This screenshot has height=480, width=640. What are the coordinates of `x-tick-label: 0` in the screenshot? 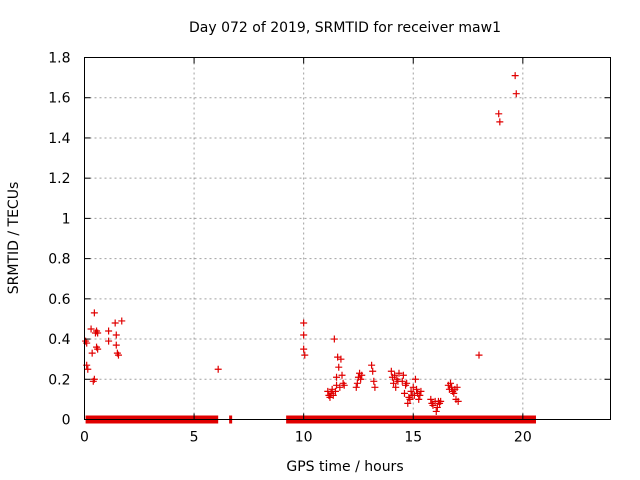 It's located at (84, 438).